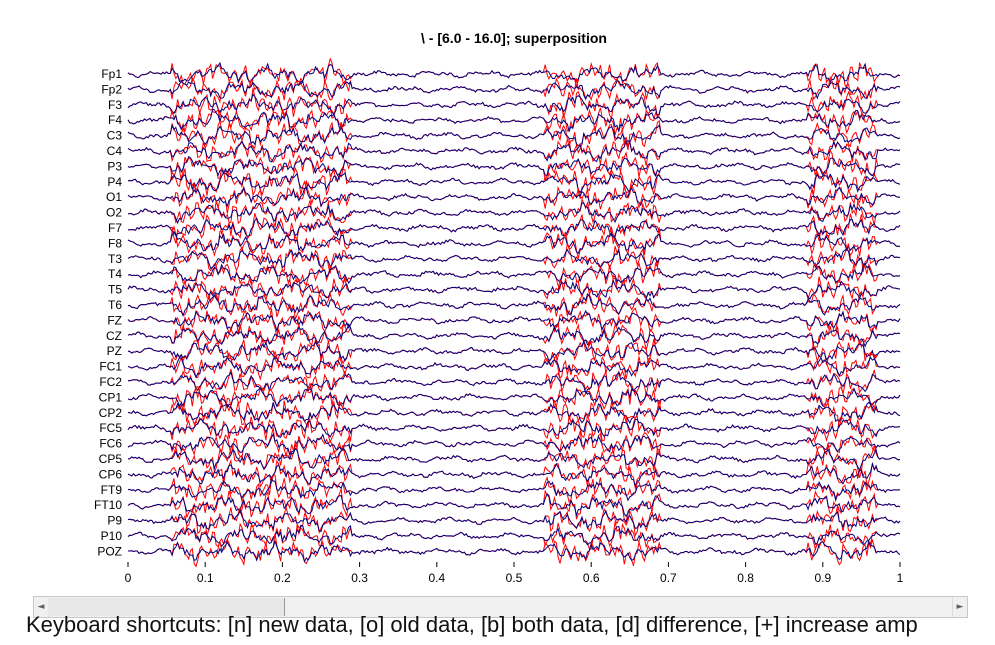 The width and height of the screenshot is (995, 645). I want to click on trace-old-fp1, so click(514, 73).